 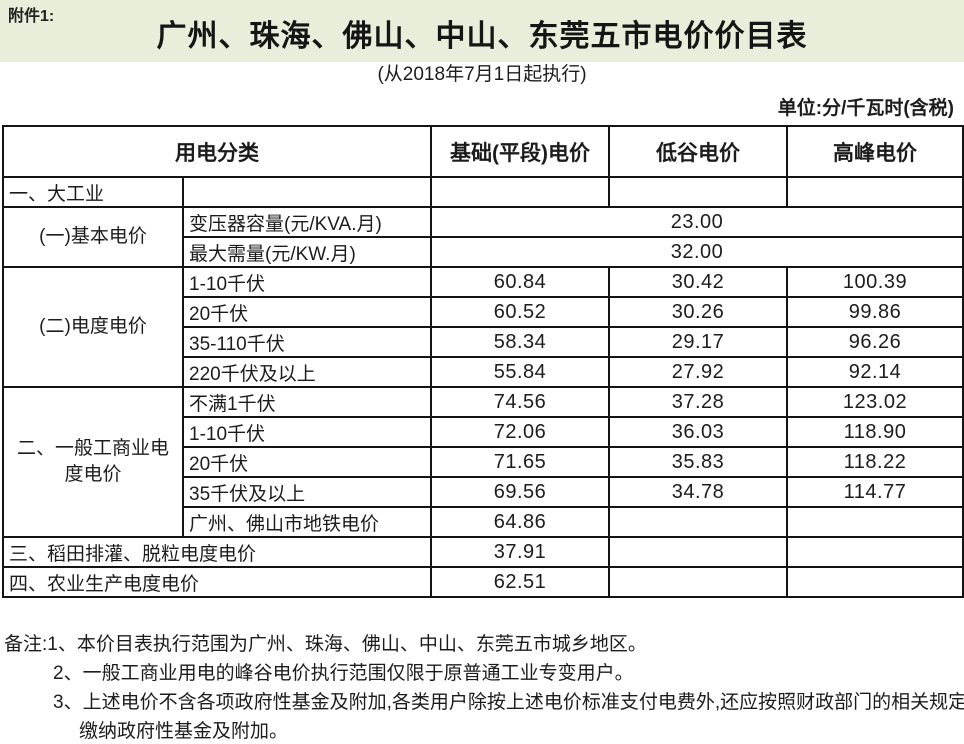 What do you see at coordinates (698, 432) in the screenshot?
I see `table-cell: 36.03` at bounding box center [698, 432].